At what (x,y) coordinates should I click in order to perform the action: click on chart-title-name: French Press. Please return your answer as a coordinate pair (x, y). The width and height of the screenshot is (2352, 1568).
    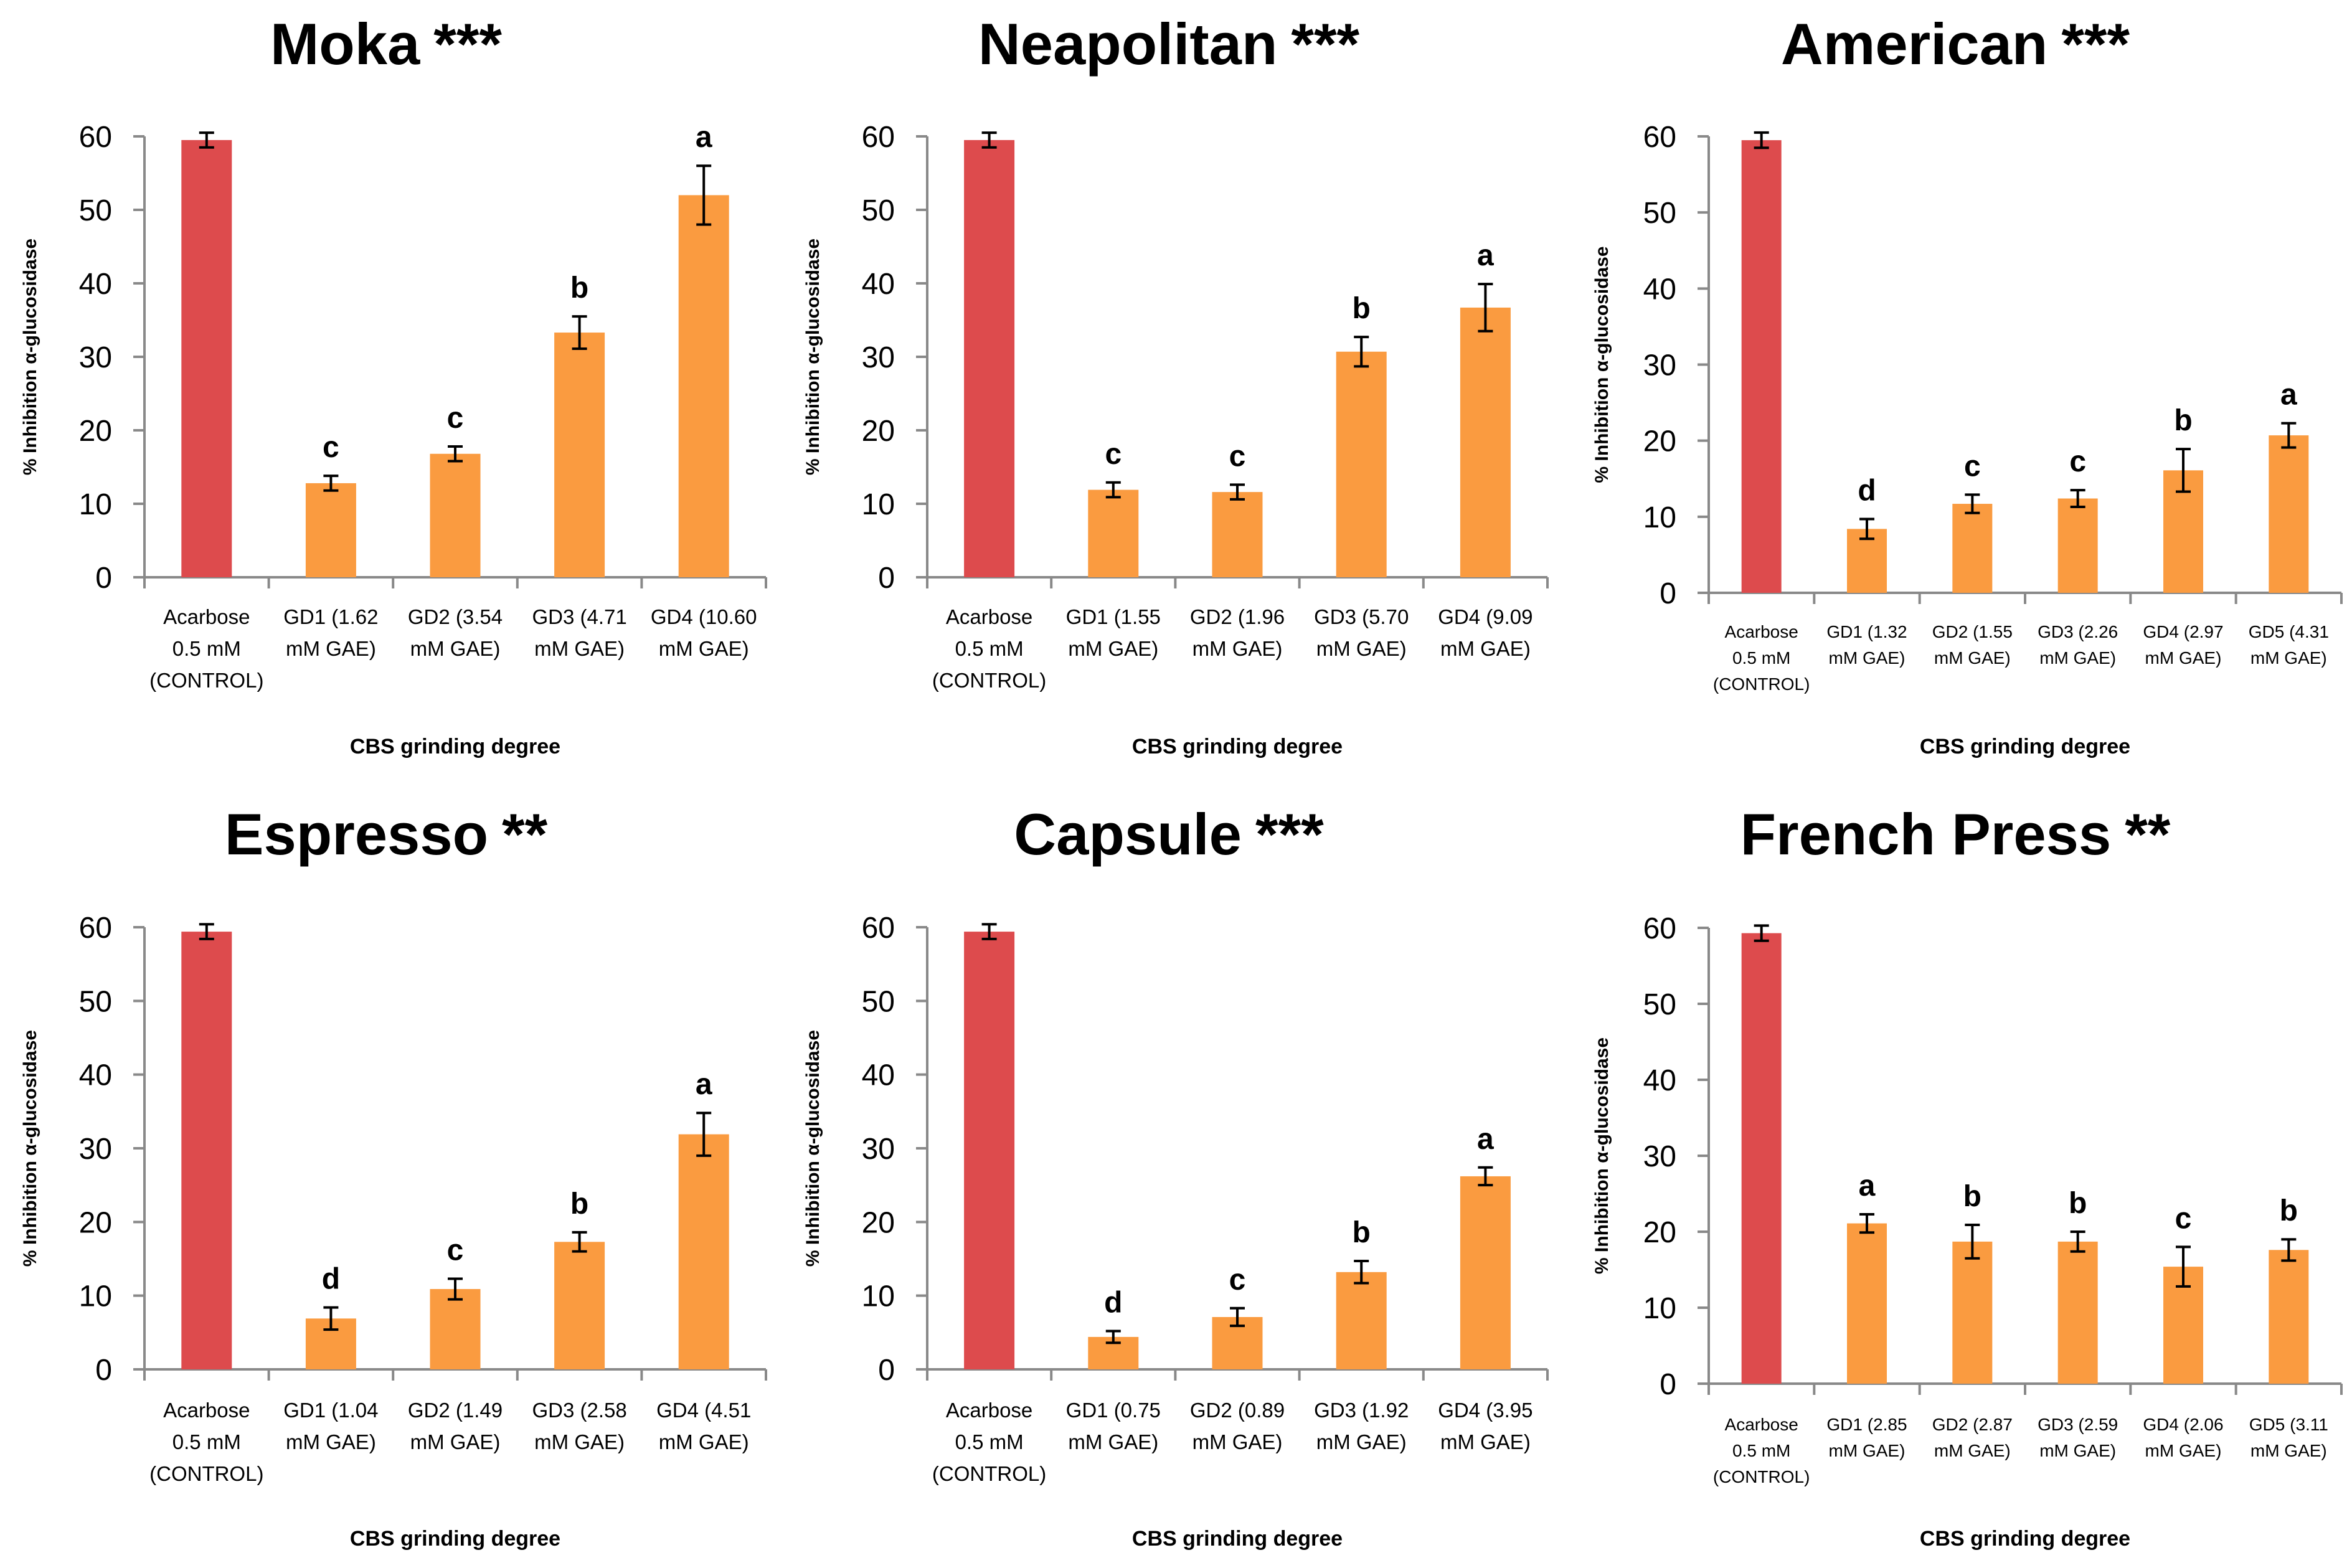
    Looking at the image, I should click on (1926, 834).